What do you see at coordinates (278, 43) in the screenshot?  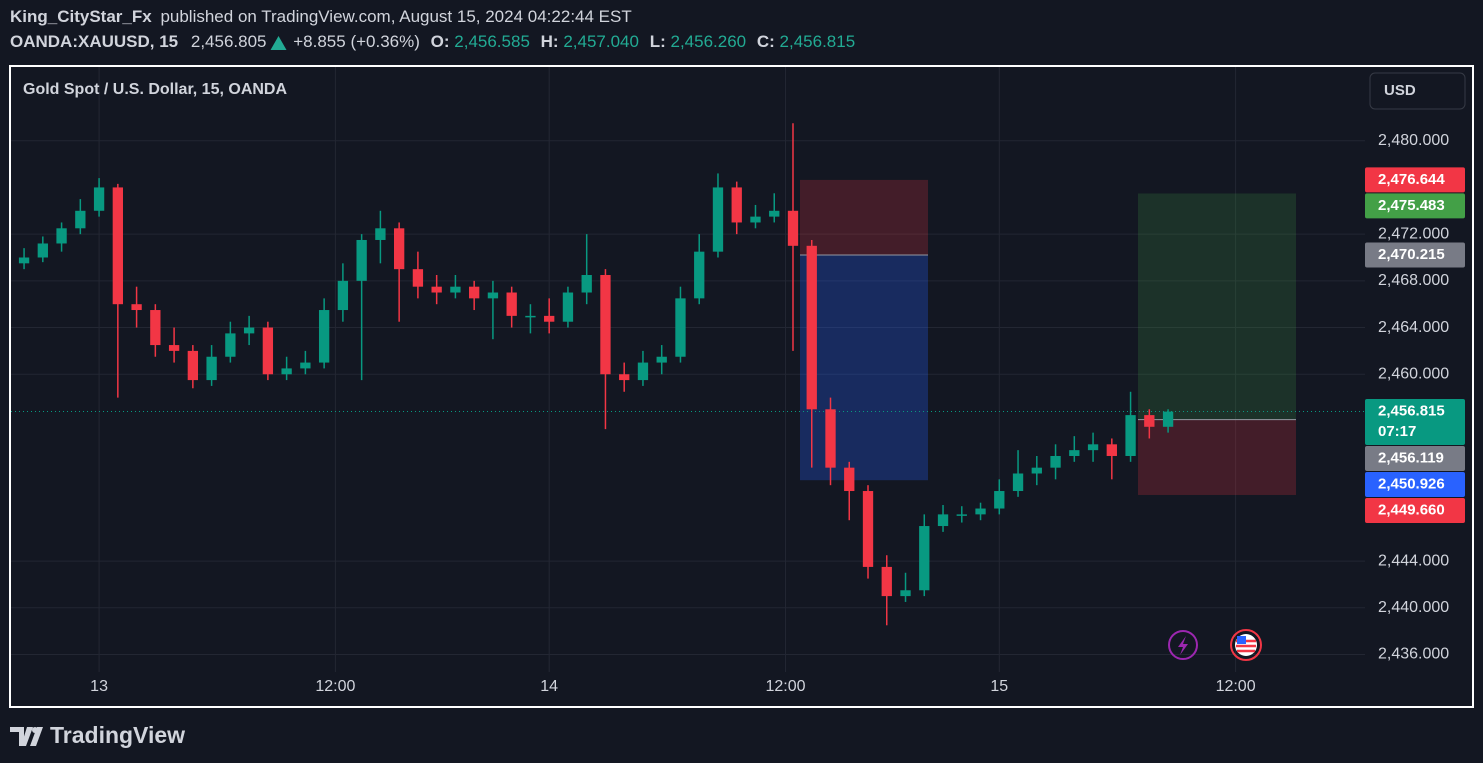 I see `up-arrow-icon` at bounding box center [278, 43].